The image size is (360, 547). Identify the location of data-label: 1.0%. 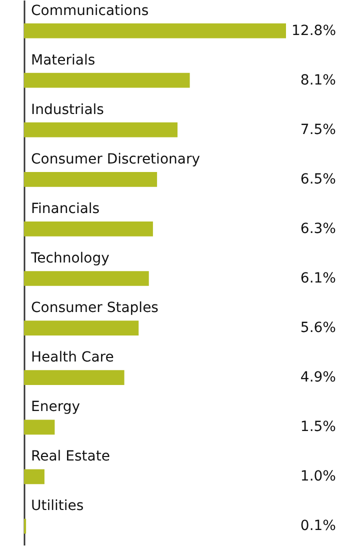
(318, 476).